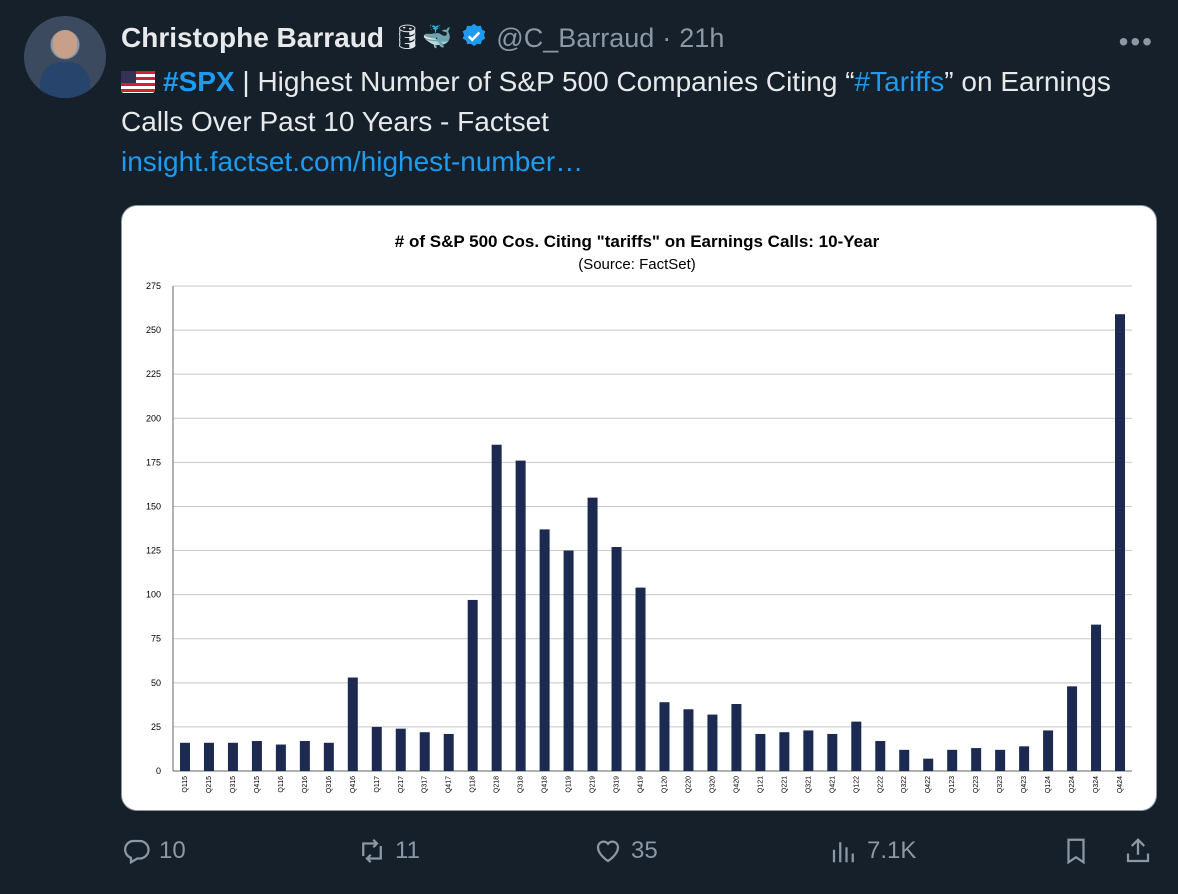 This screenshot has height=894, width=1178. I want to click on x-tick-label: Q215, so click(209, 784).